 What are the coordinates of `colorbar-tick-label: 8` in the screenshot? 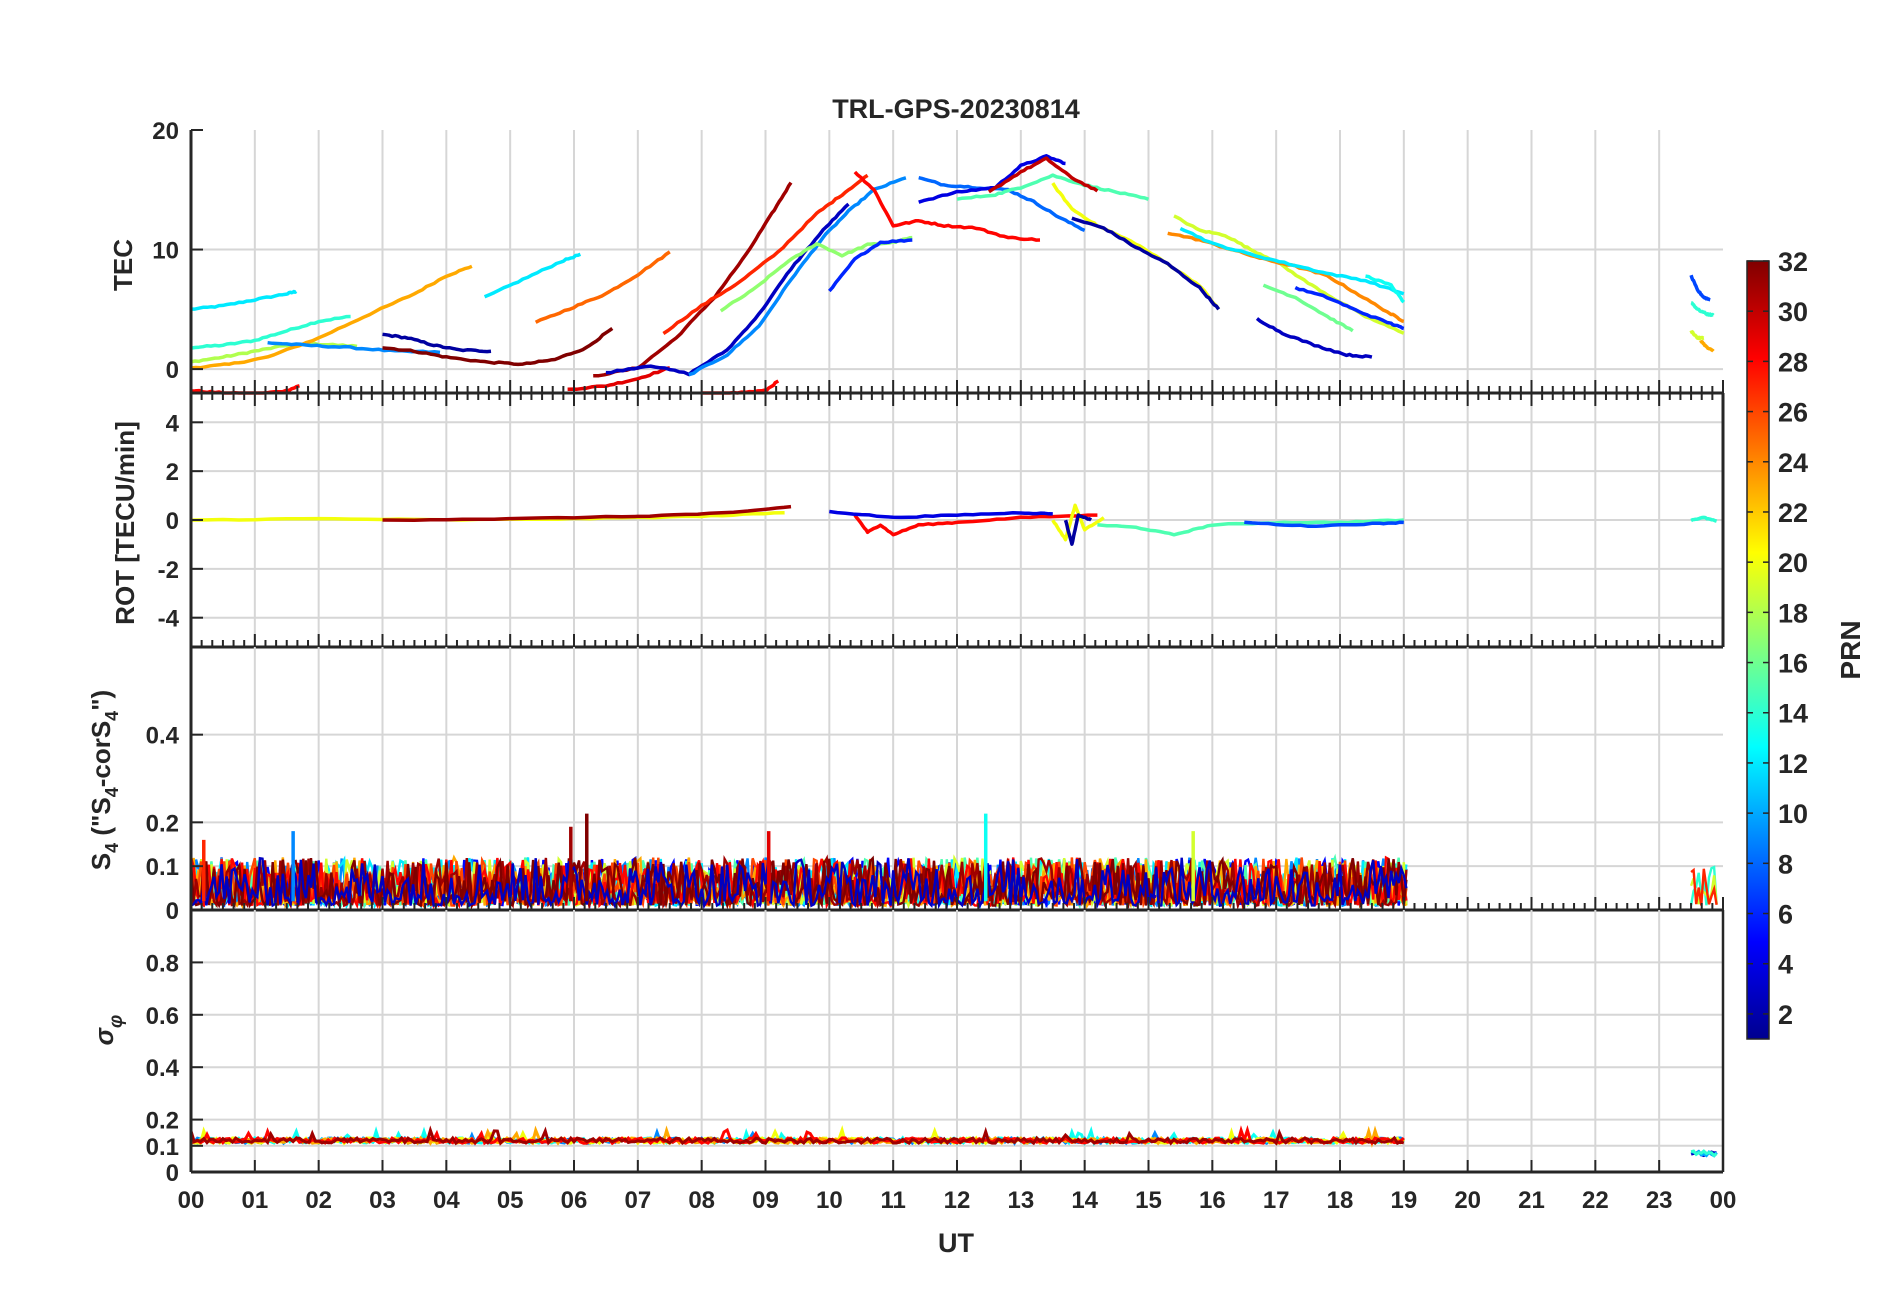 It's located at (1785, 864).